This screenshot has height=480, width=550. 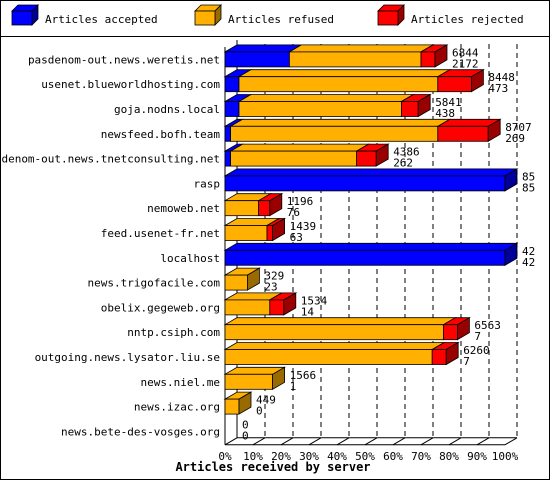 I want to click on bar-rejected-label: 23, so click(x=270, y=287).